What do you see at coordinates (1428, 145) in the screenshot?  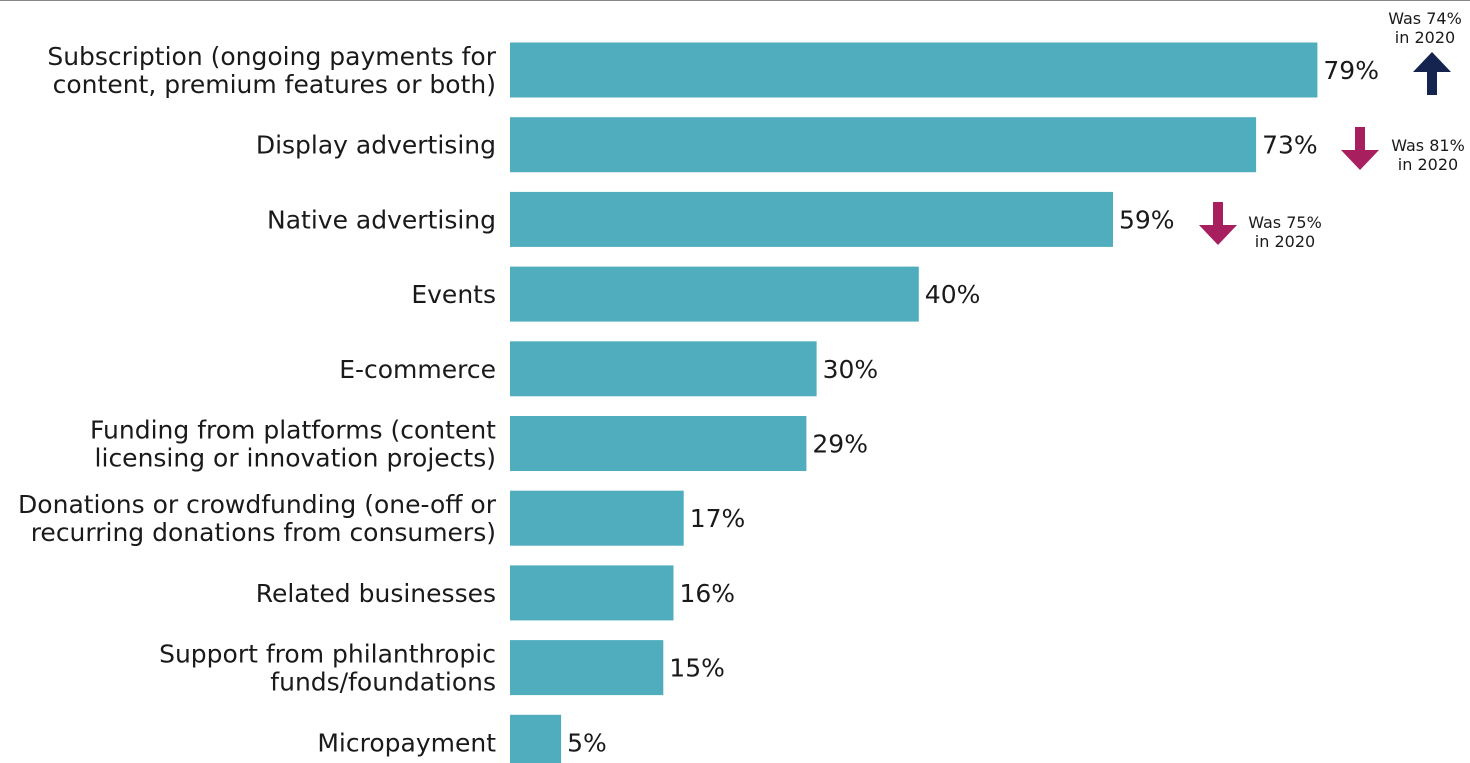 I see `change-note-line: Was 81%` at bounding box center [1428, 145].